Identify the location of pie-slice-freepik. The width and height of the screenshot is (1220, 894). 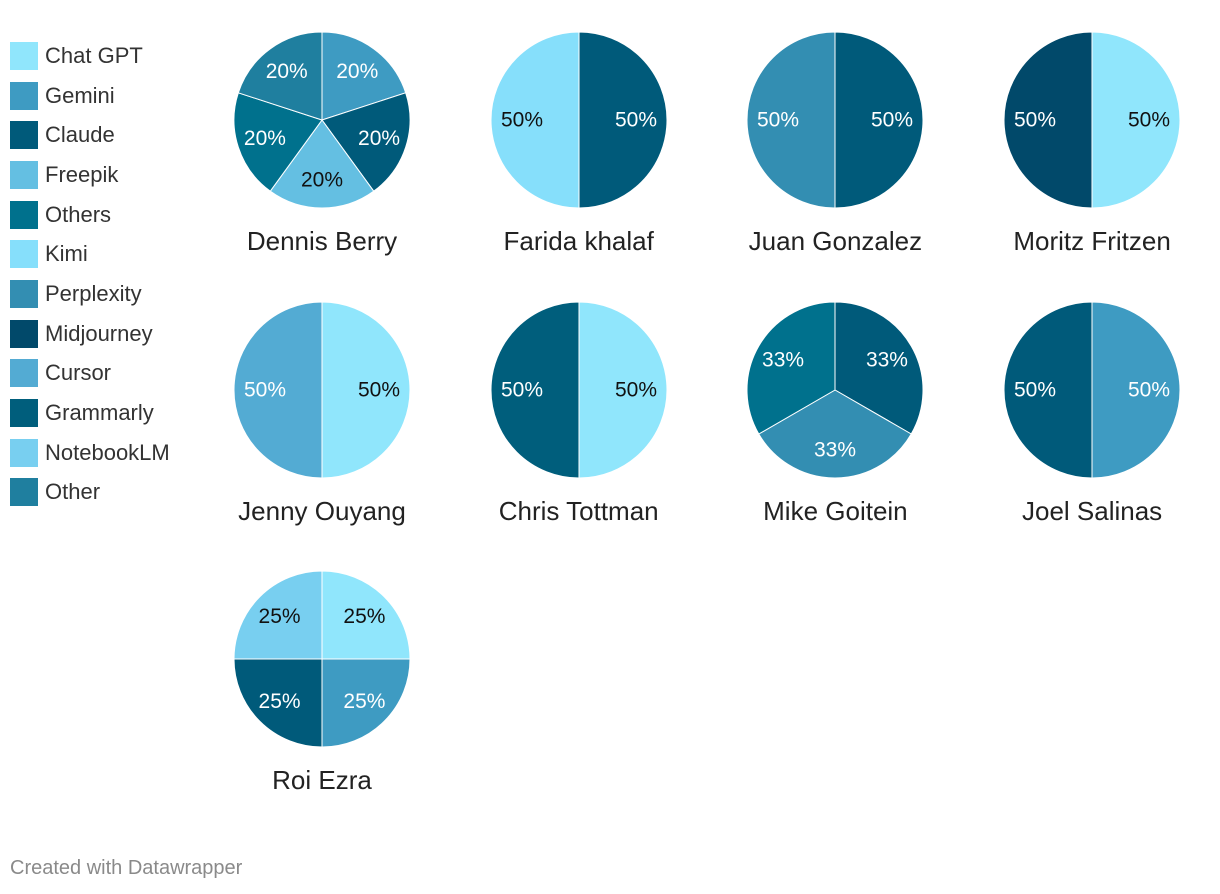
(322, 164).